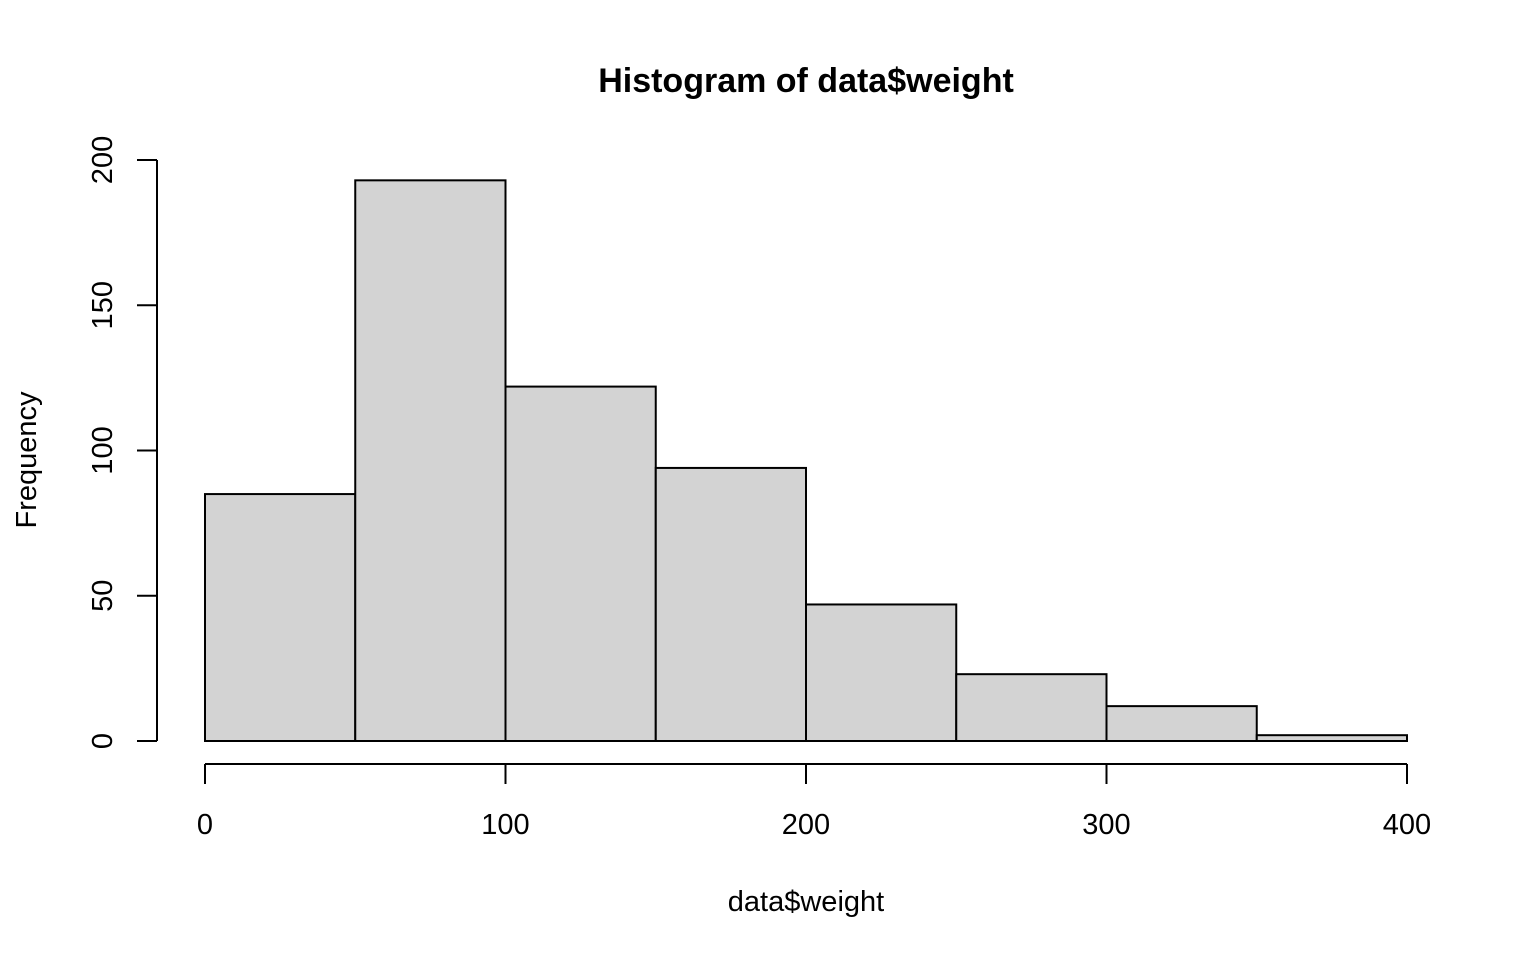 This screenshot has height=960, width=1536. Describe the element at coordinates (103, 596) in the screenshot. I see `y-tick-label-50: 50` at that location.